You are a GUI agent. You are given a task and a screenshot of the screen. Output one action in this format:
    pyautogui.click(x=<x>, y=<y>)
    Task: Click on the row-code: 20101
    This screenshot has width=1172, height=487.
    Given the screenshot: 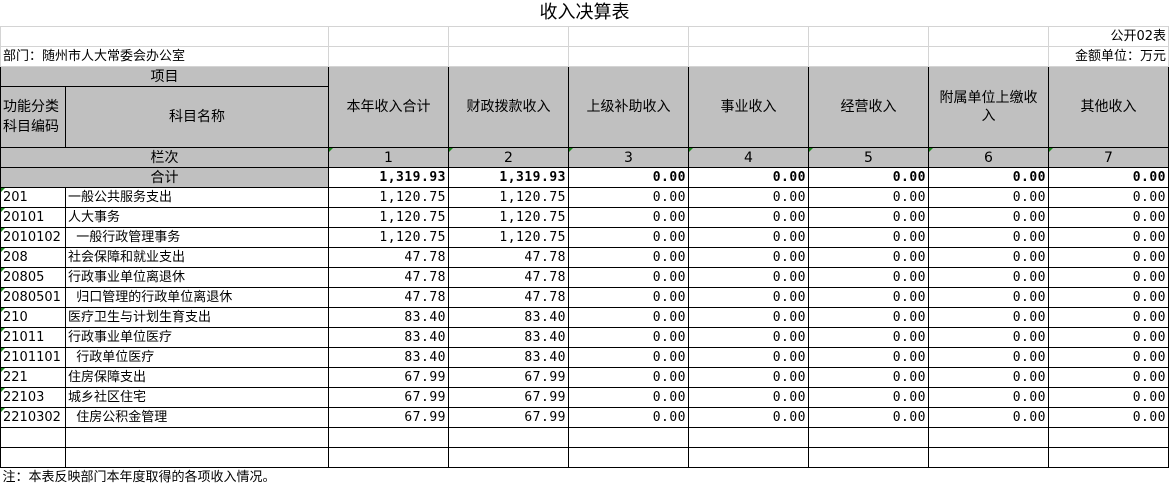 What is the action you would take?
    pyautogui.click(x=33, y=218)
    